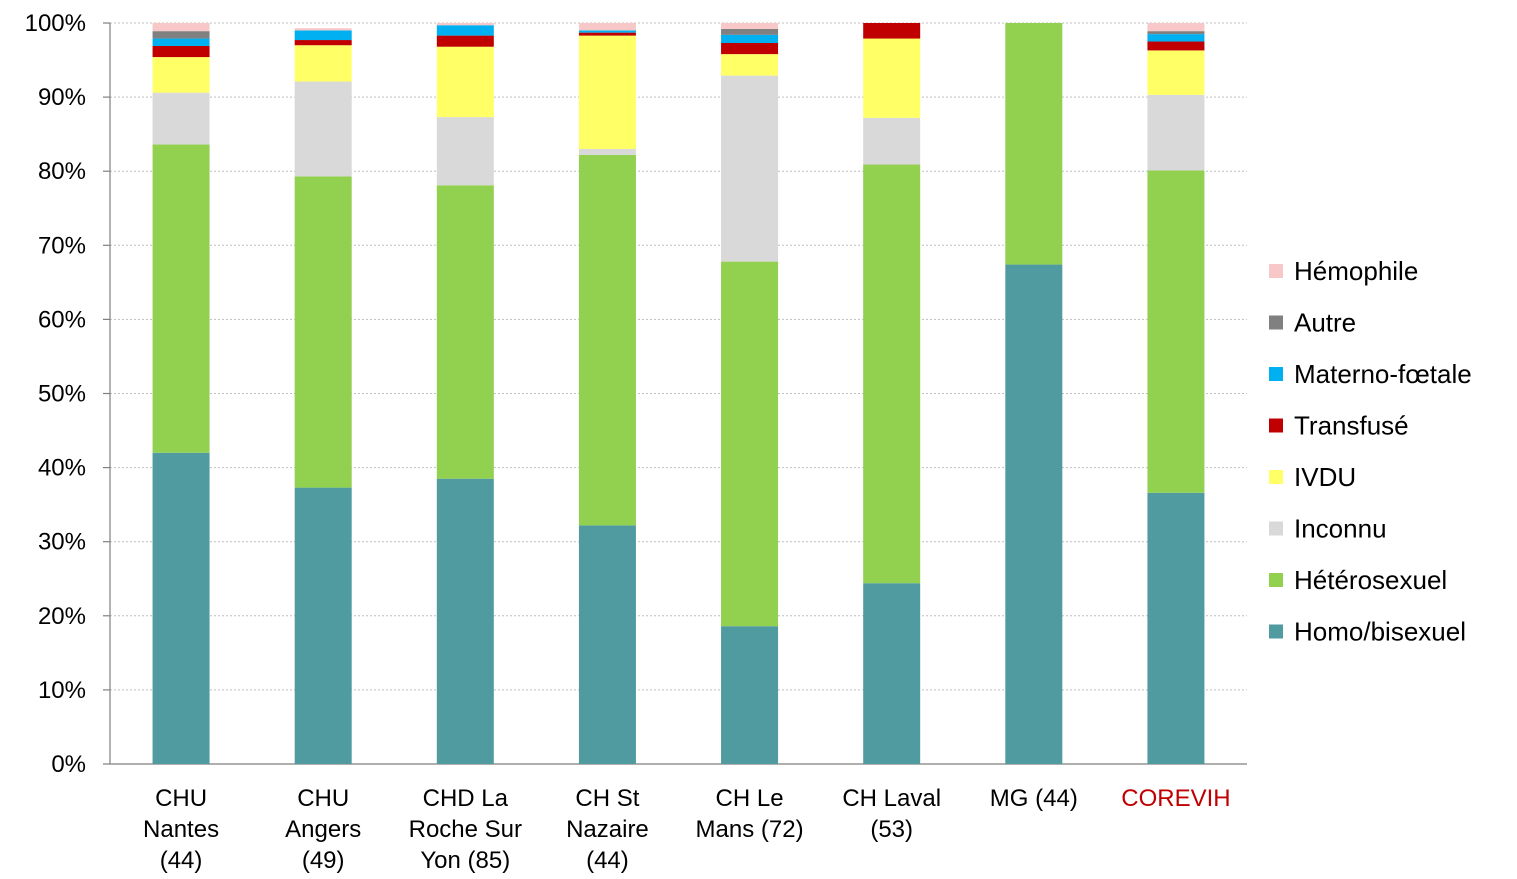 This screenshot has height=879, width=1517. Describe the element at coordinates (1370, 580) in the screenshot. I see `legend-label: Hétérosexuel` at that location.